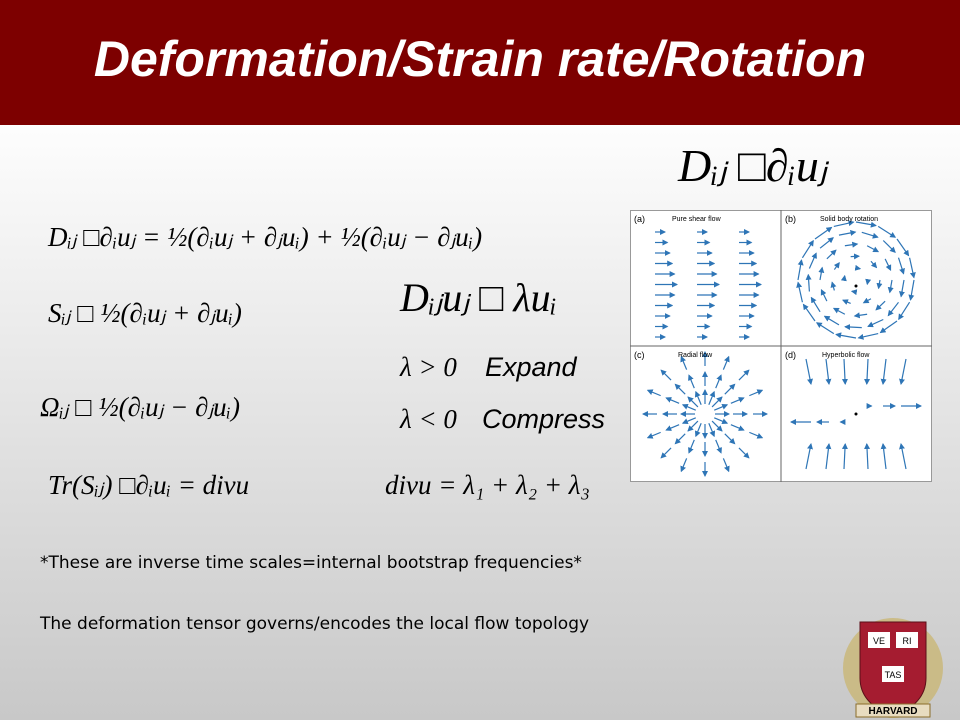 The image size is (960, 720). What do you see at coordinates (846, 355) in the screenshot?
I see `panel-label: Hyperbolic flow` at bounding box center [846, 355].